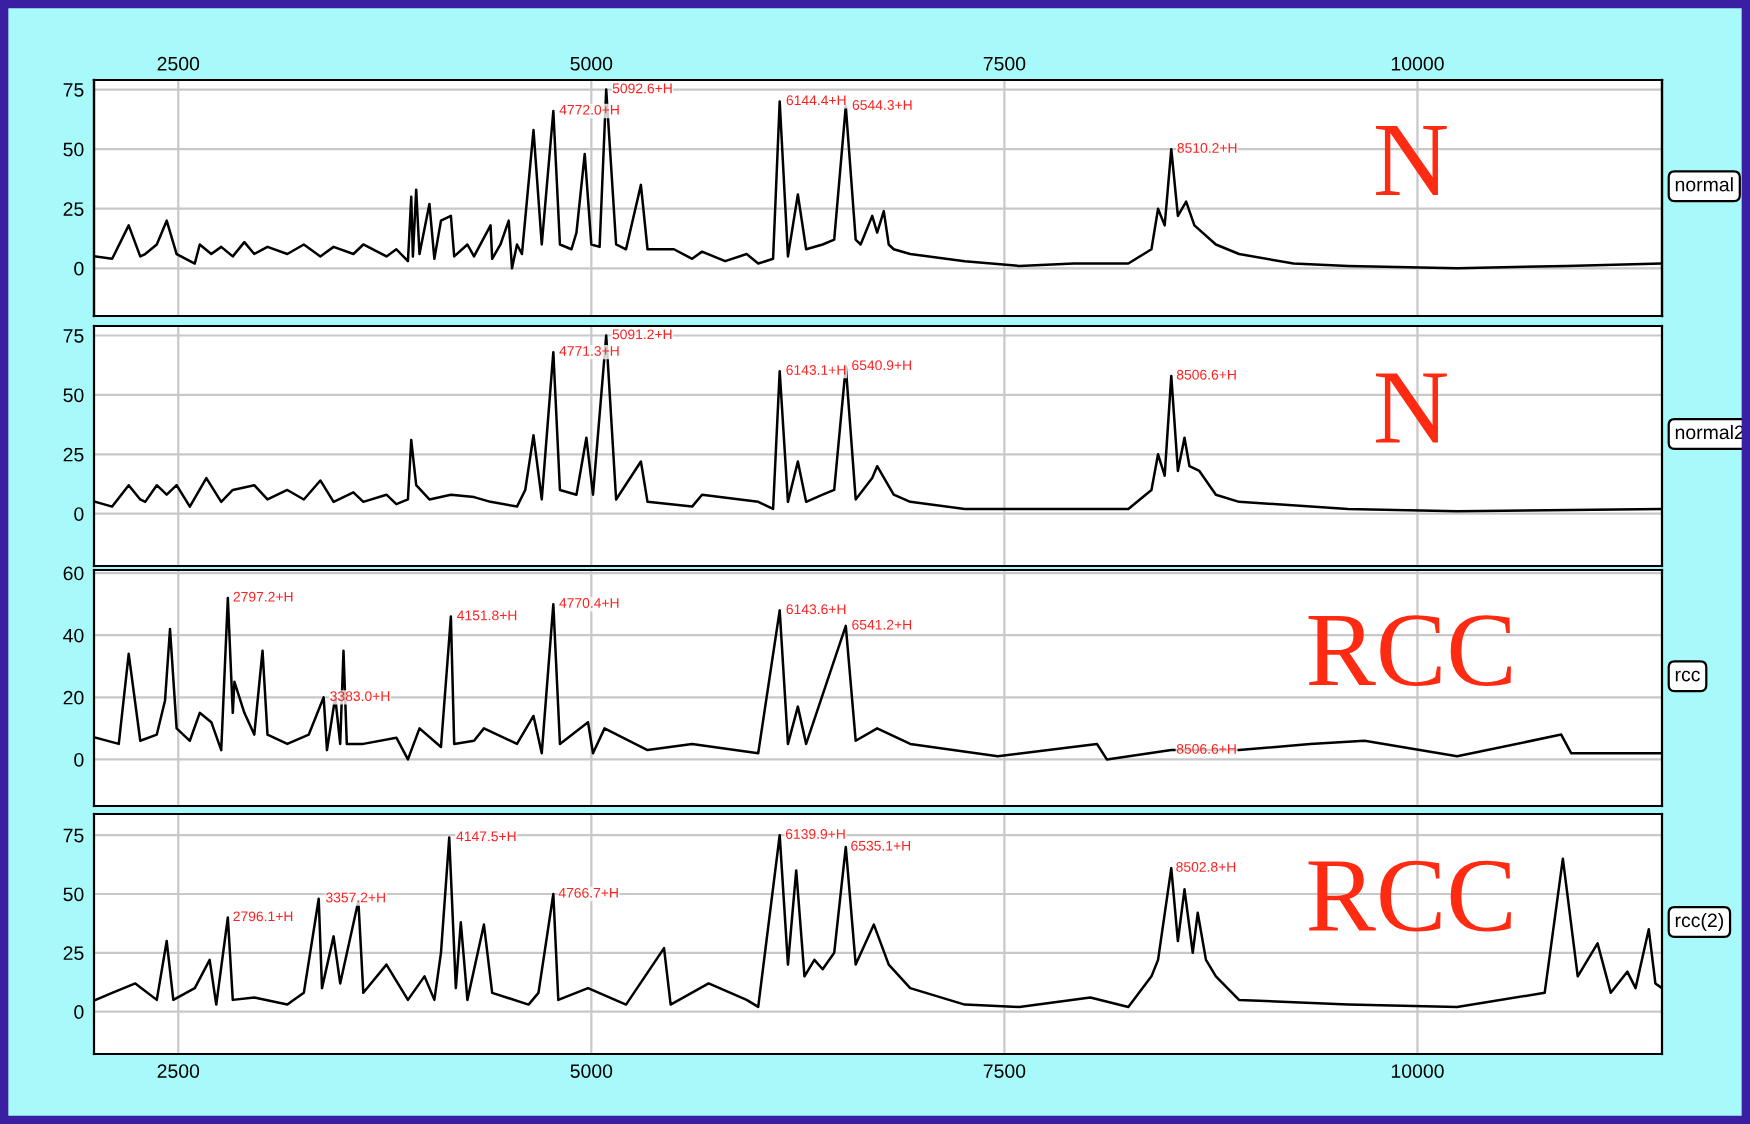 The height and width of the screenshot is (1124, 1750). I want to click on x2-tick-label: 7500, so click(1004, 63).